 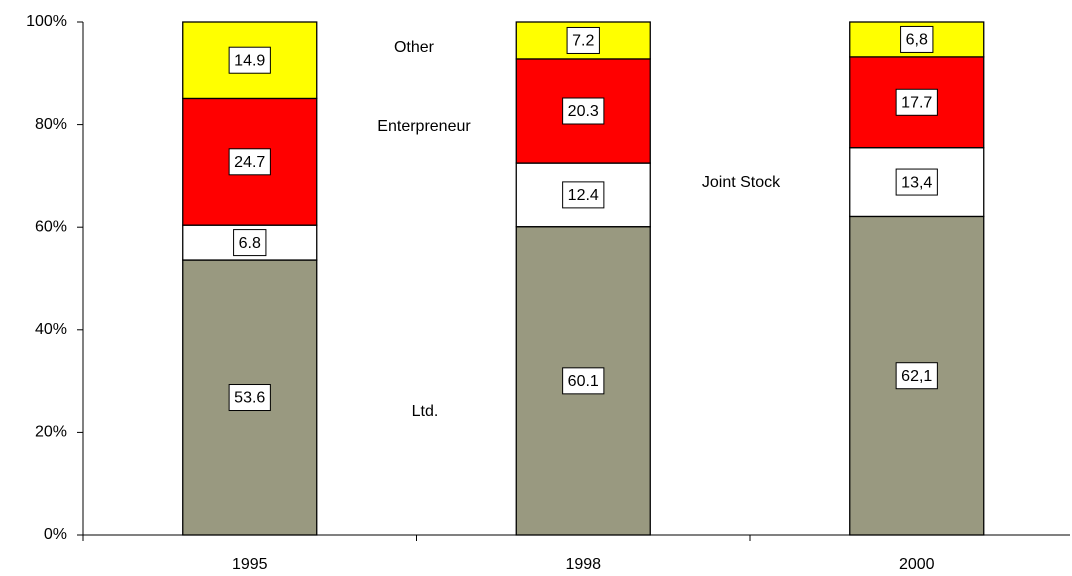 I want to click on x-tick-label: 1998, so click(x=583, y=564).